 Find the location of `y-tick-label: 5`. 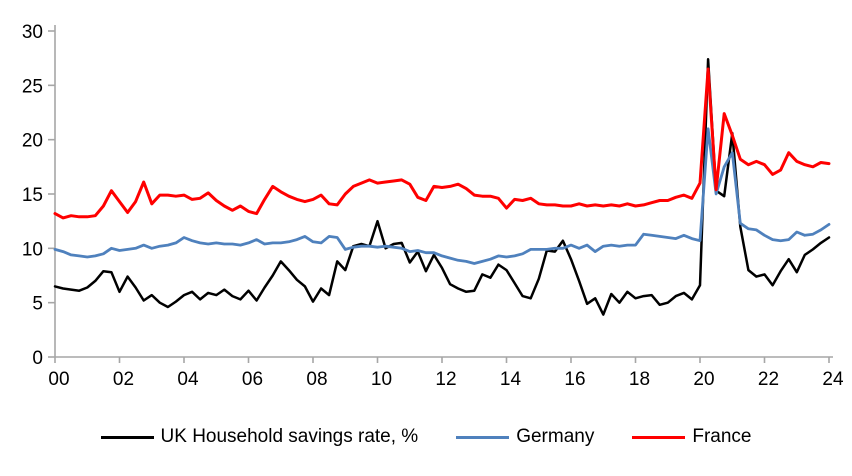

y-tick-label: 5 is located at coordinates (37, 304).